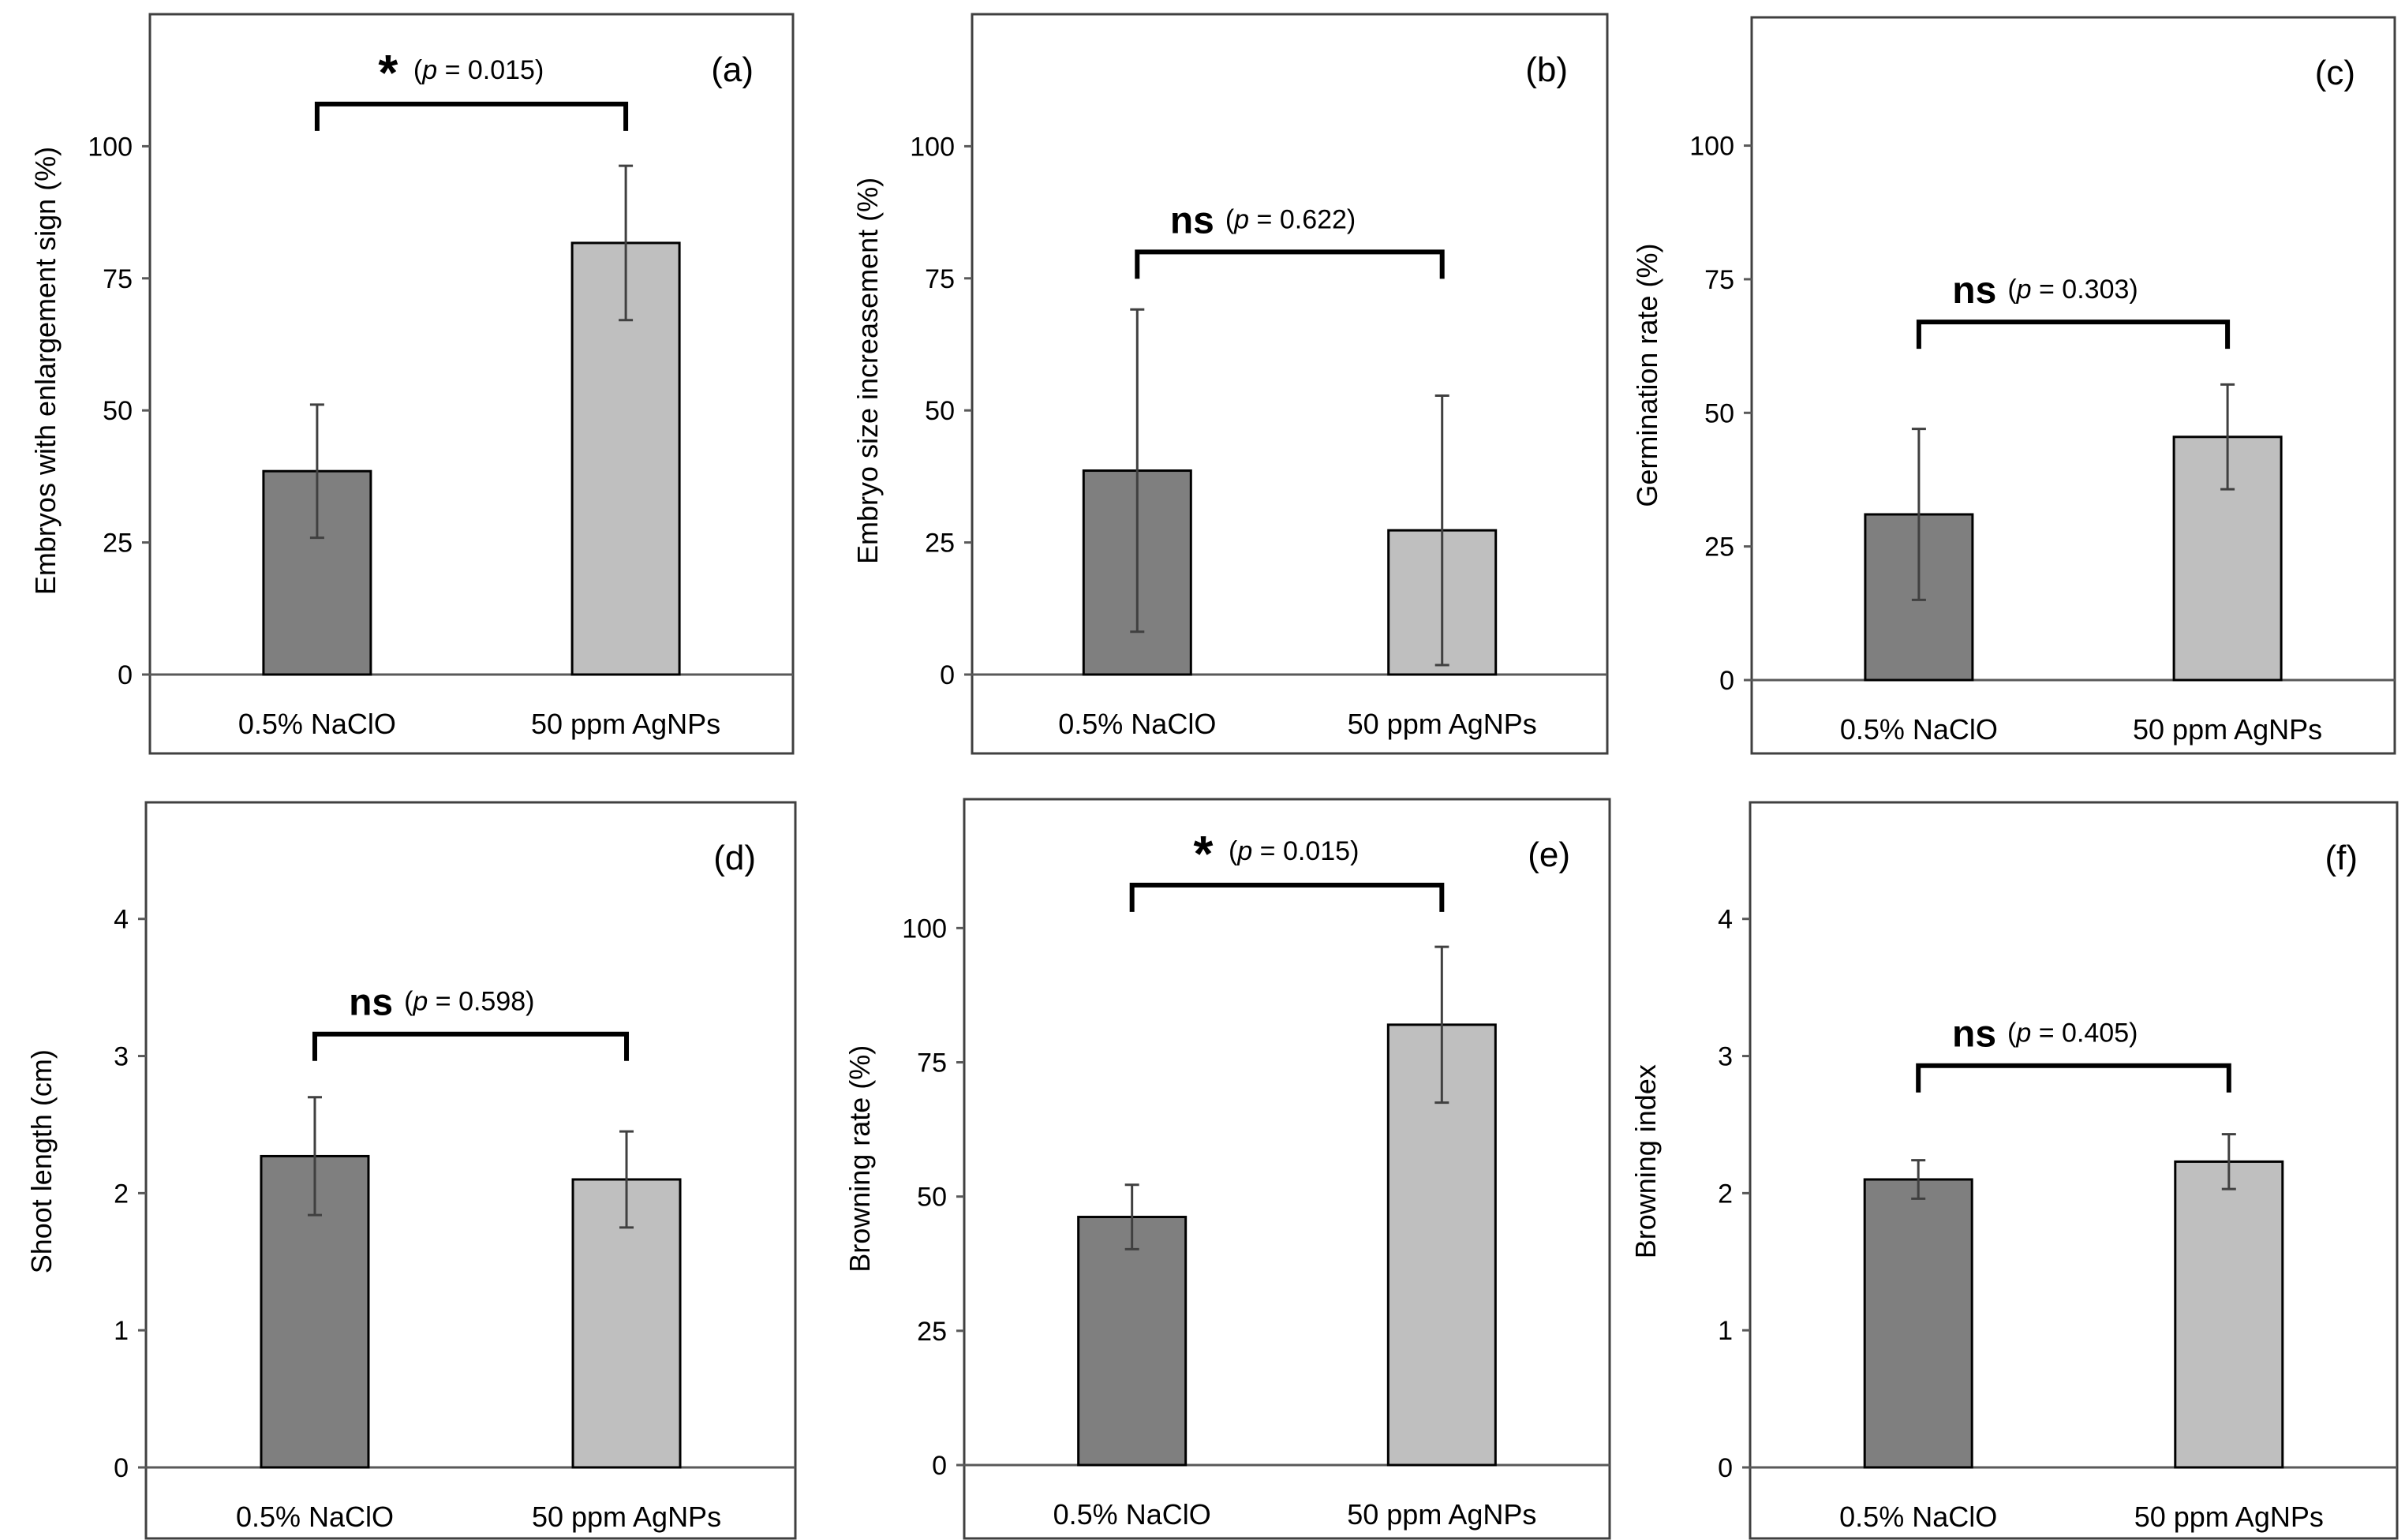 This screenshot has width=2405, height=1540. What do you see at coordinates (1290, 219) in the screenshot?
I see `p-value-label: (p = 0.622)` at bounding box center [1290, 219].